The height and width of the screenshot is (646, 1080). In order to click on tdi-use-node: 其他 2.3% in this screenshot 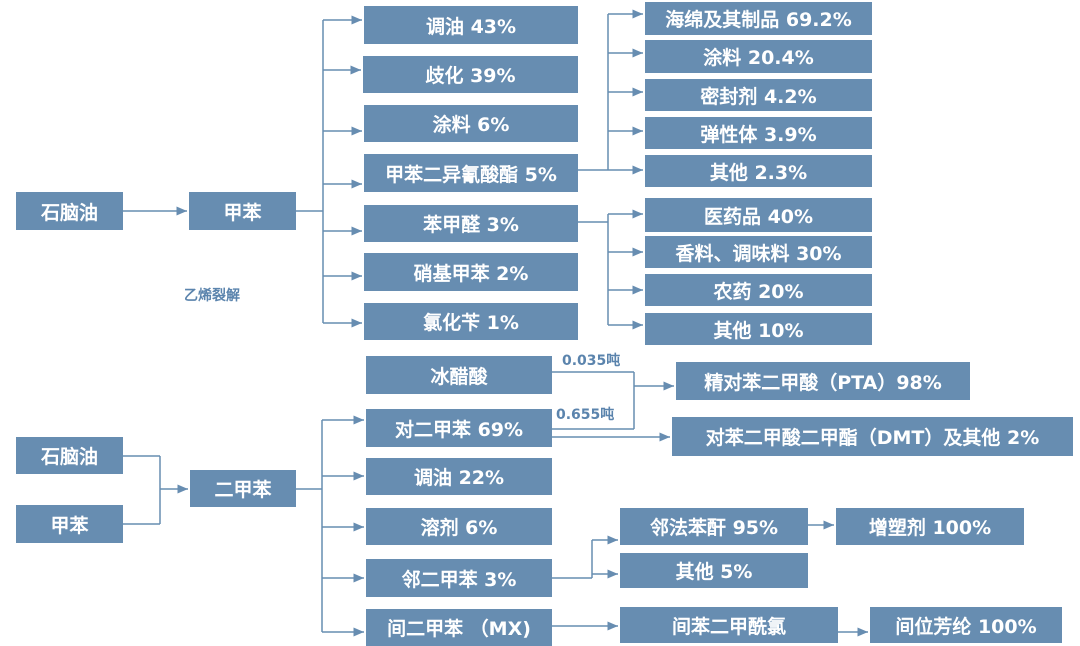, I will do `click(758, 171)`.